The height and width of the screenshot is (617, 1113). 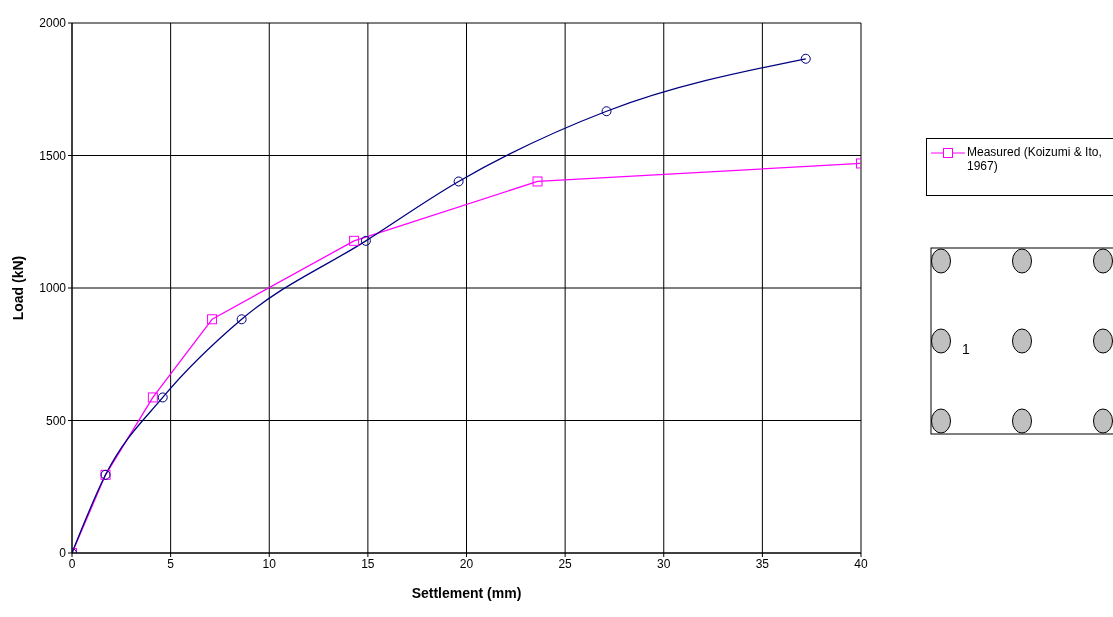 I want to click on y-tick-label: 2000, so click(x=53, y=23).